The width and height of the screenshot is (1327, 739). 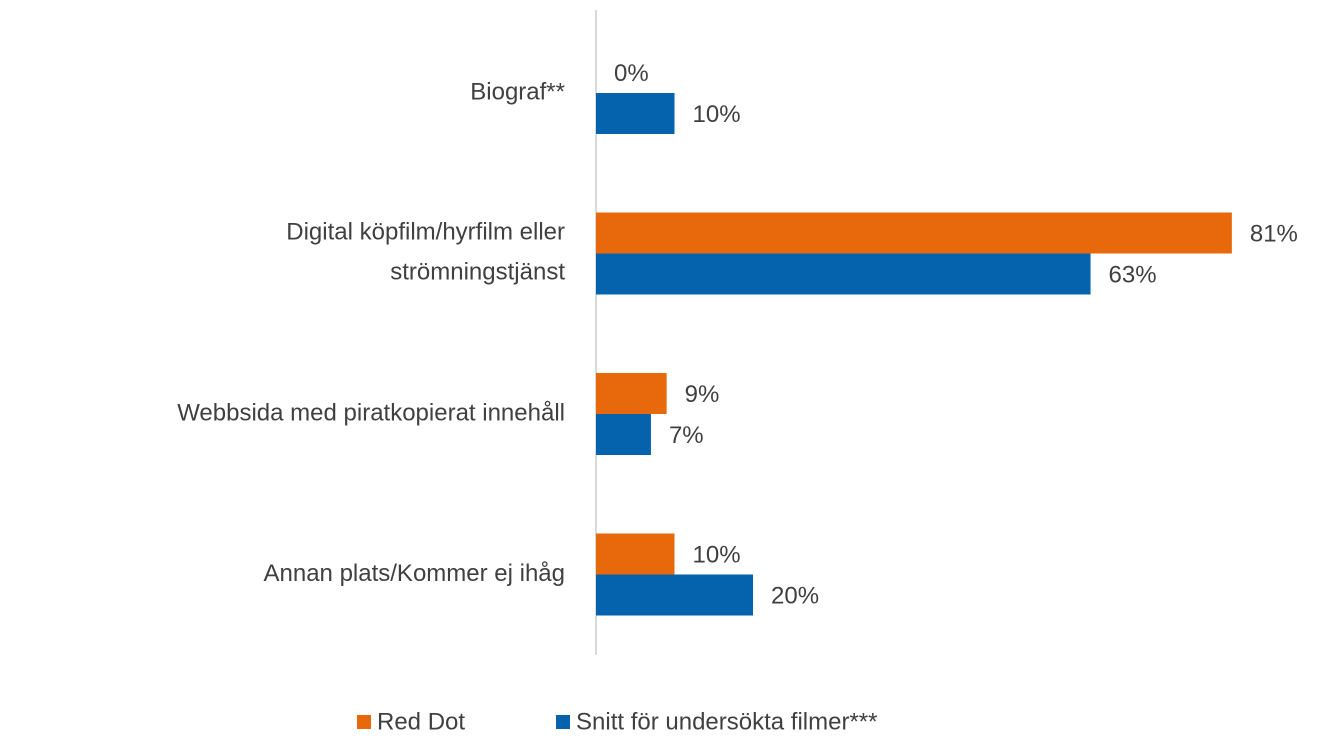 What do you see at coordinates (421, 721) in the screenshot?
I see `legend-label: Red Dot` at bounding box center [421, 721].